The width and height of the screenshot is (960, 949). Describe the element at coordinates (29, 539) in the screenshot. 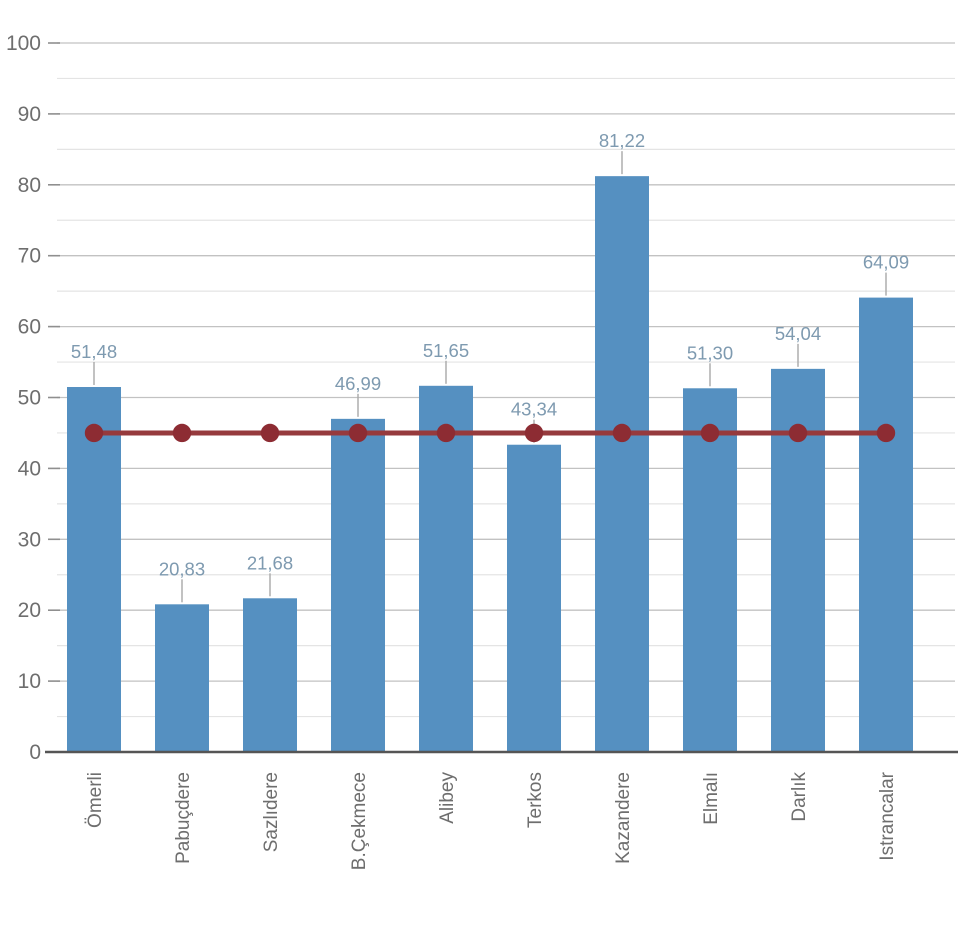

I see `y-axis-tick-label: 30` at that location.